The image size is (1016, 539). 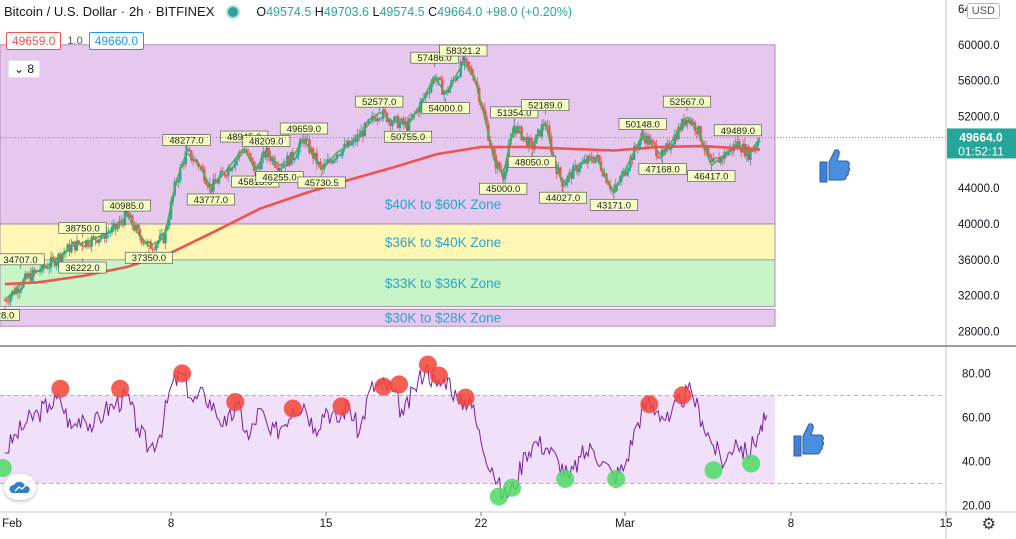 What do you see at coordinates (60, 11) in the screenshot?
I see `symbol-name: Bitcoin / U.S. Dollar` at bounding box center [60, 11].